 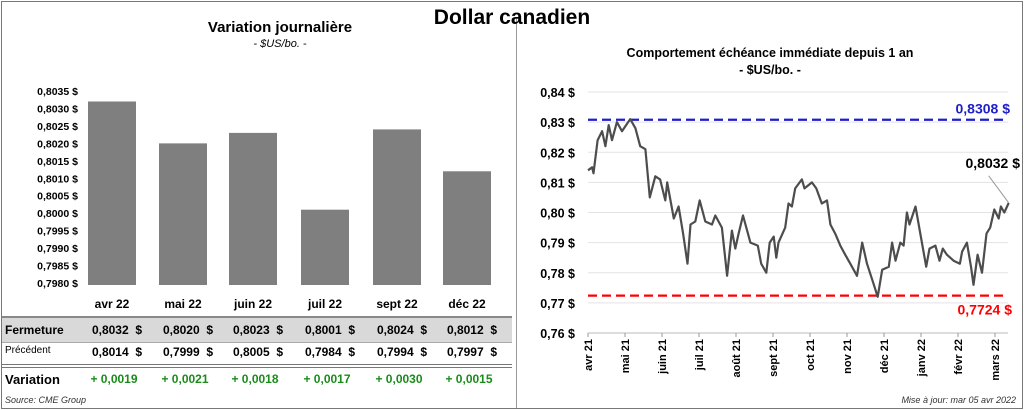 What do you see at coordinates (557, 123) in the screenshot?
I see `y-tick-label: 0,83 $` at bounding box center [557, 123].